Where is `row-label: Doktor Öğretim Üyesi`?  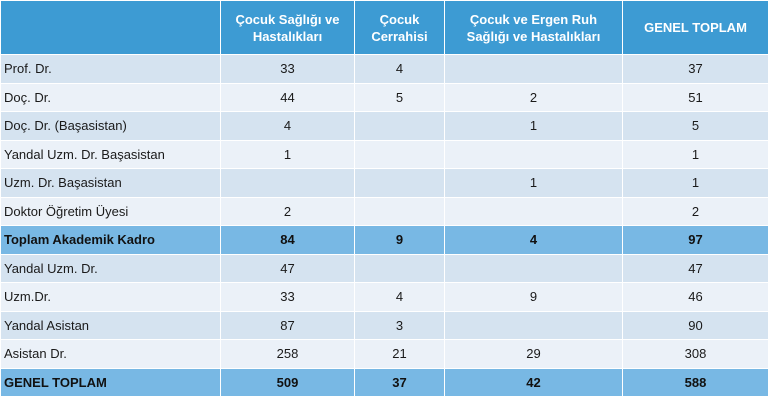
row-label: Doktor Öğretim Üyesi is located at coordinates (110, 211).